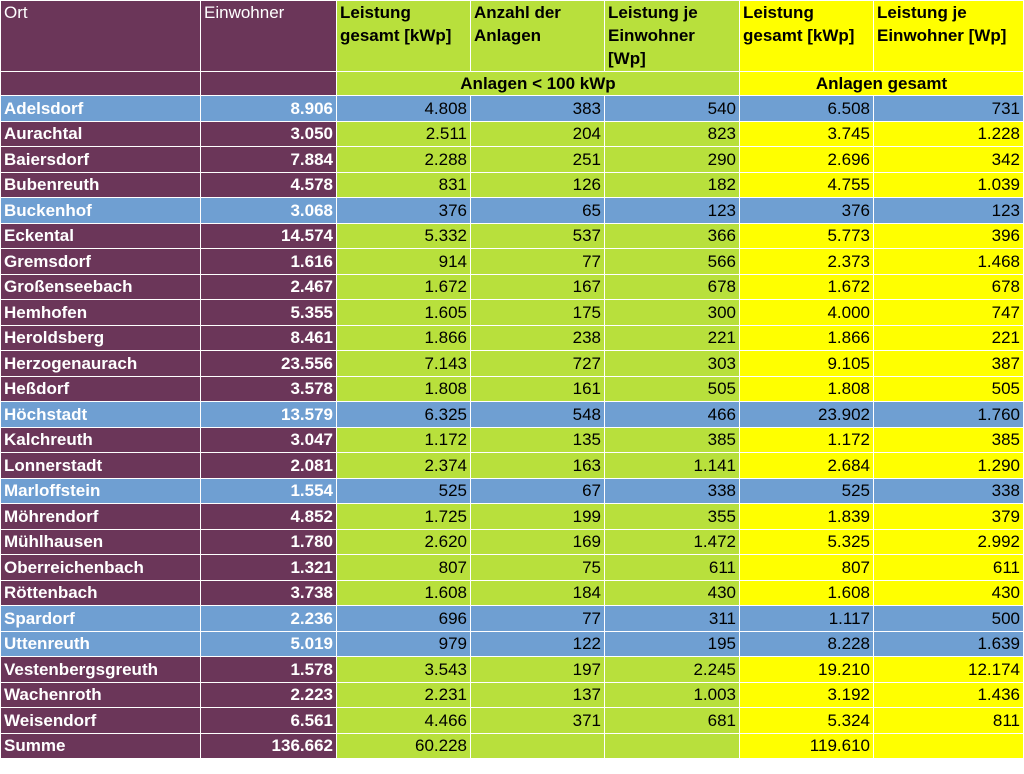  Describe the element at coordinates (806, 235) in the screenshot. I see `cell-leistung-gesamt-total: 5.773` at that location.